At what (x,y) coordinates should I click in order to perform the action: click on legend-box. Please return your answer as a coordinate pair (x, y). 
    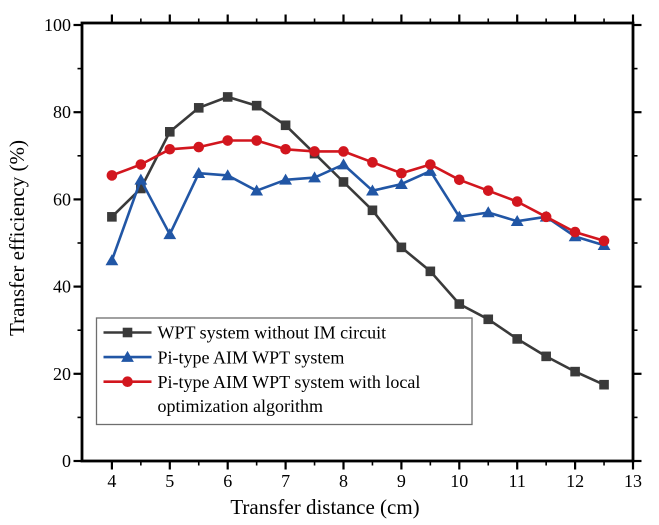
    Looking at the image, I should click on (284, 371).